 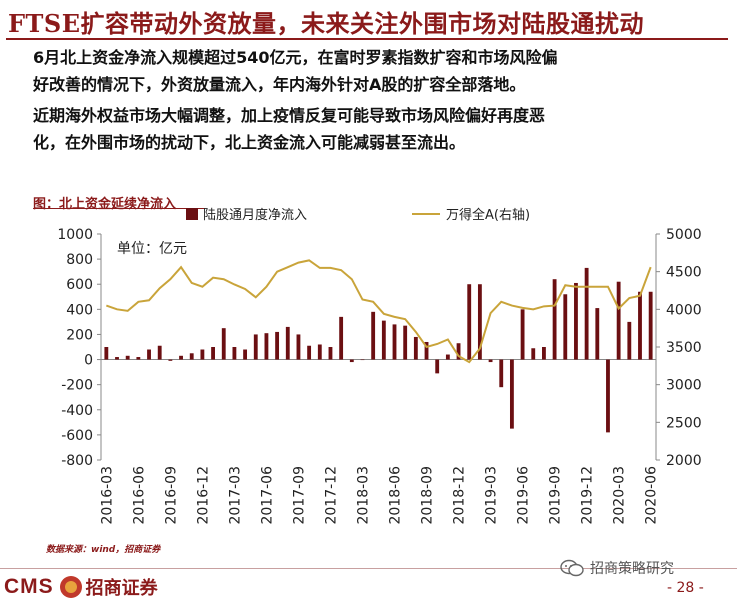 I want to click on logo-text: CMS, so click(x=29, y=586).